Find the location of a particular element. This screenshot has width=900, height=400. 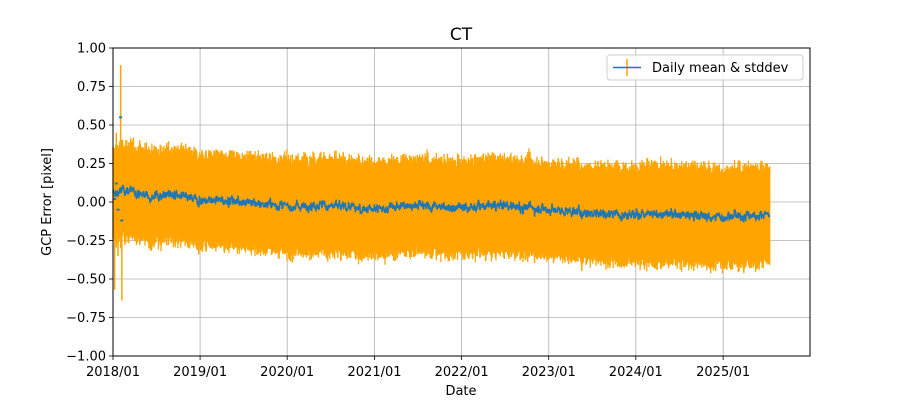

y-tick-label: −0.50 is located at coordinates (86, 280).